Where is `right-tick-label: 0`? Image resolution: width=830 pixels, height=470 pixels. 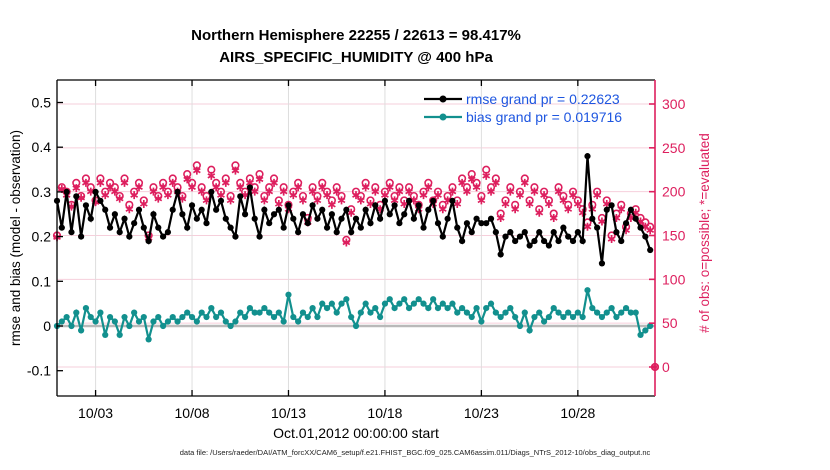 right-tick-label: 0 is located at coordinates (666, 367).